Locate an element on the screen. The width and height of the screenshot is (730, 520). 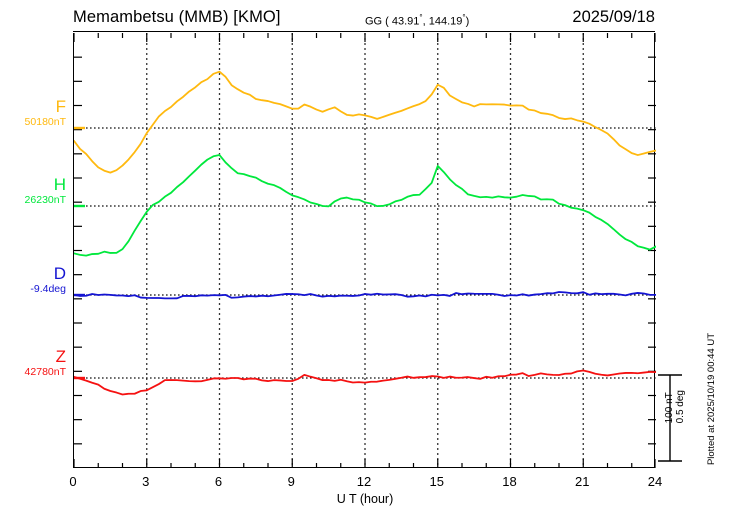
gg-mid: , 144.19 is located at coordinates (442, 21).